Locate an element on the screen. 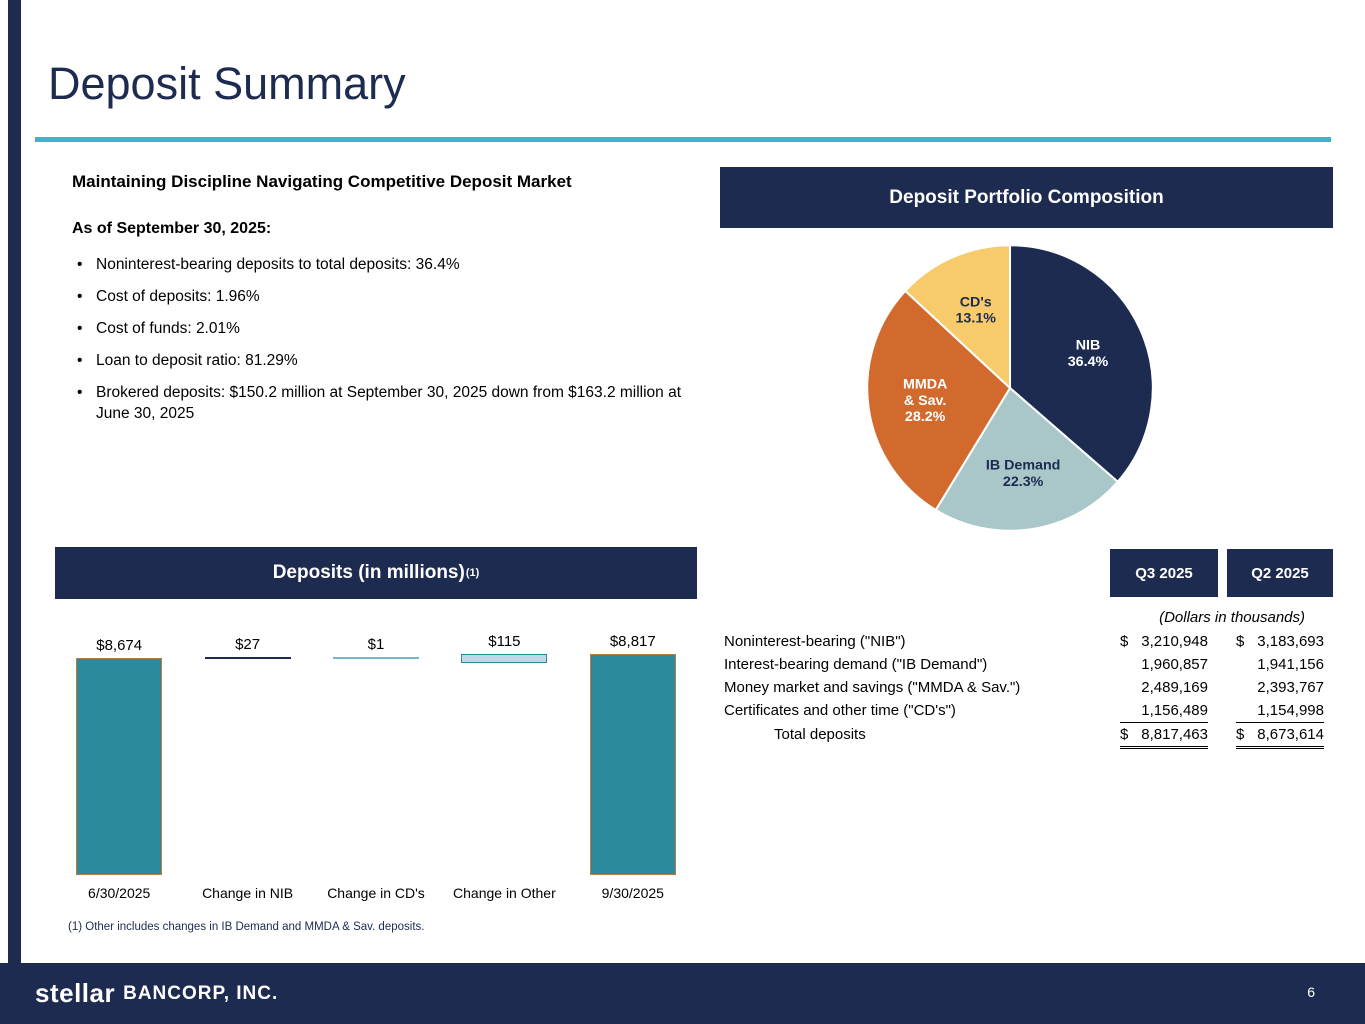  pie-slice-label: MMDA & Sav. 28.2% is located at coordinates (925, 401).